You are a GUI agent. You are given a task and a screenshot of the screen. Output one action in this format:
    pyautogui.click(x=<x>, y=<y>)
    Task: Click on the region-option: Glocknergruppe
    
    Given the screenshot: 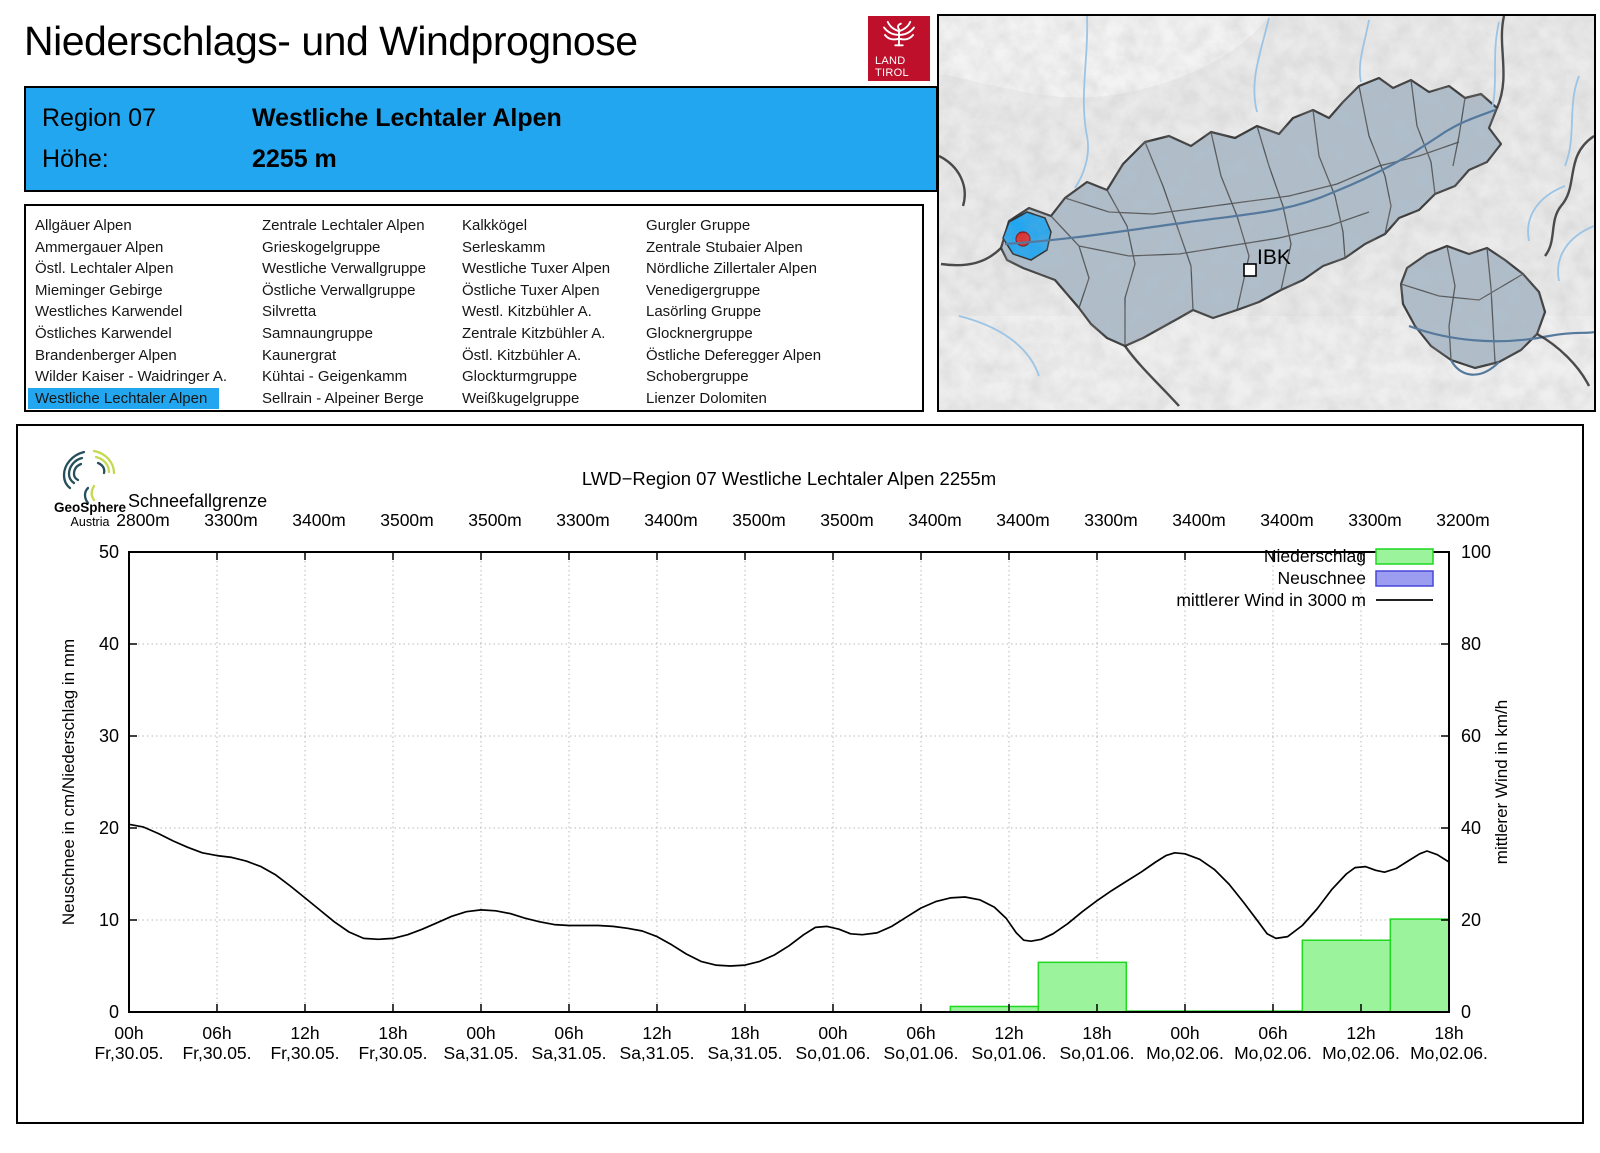 What is the action you would take?
    pyautogui.click(x=699, y=333)
    